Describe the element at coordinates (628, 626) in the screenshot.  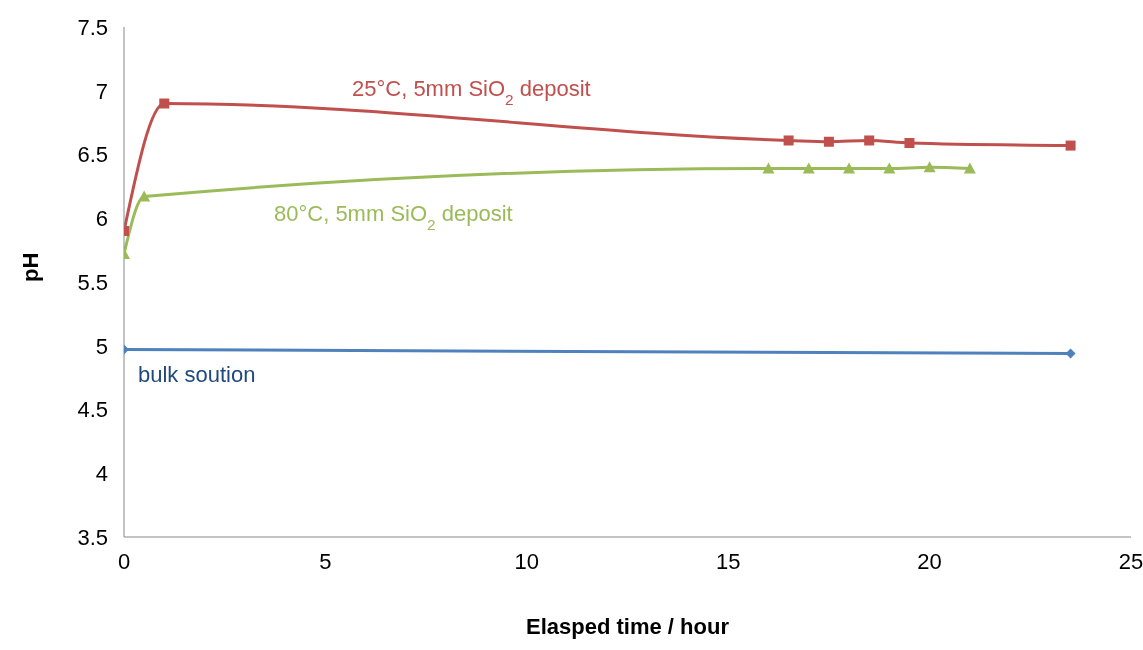
I see `x-axis-title: Elasped time / hour` at that location.